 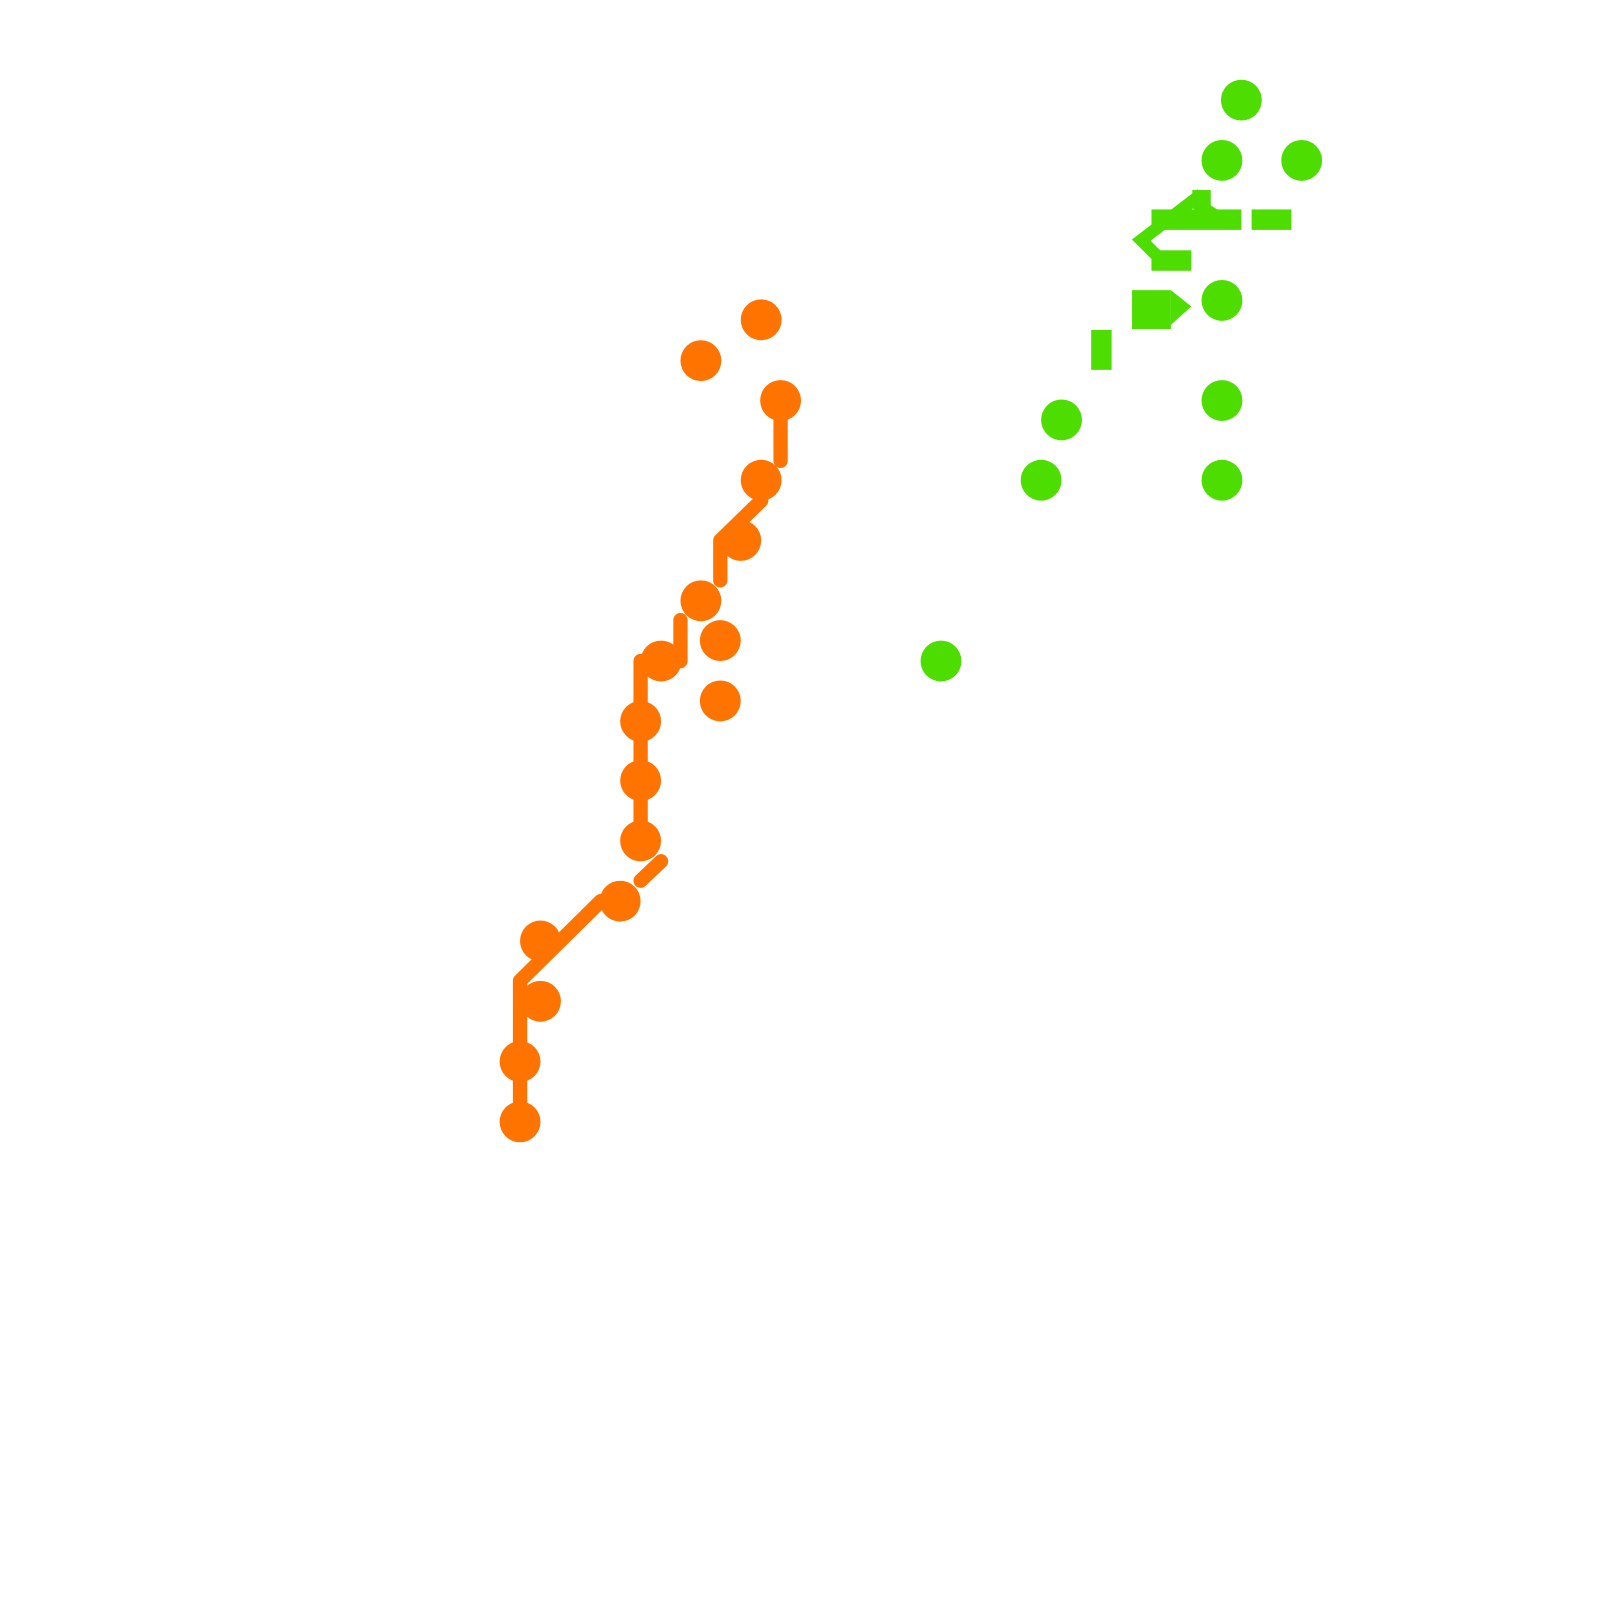 What do you see at coordinates (651, 871) in the screenshot?
I see `trail-segment` at bounding box center [651, 871].